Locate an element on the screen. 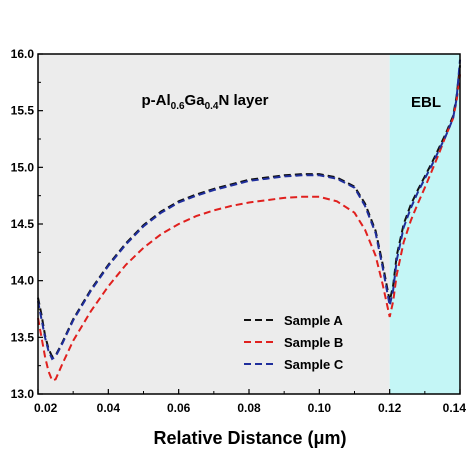  legend-label: Sample B is located at coordinates (313, 342).